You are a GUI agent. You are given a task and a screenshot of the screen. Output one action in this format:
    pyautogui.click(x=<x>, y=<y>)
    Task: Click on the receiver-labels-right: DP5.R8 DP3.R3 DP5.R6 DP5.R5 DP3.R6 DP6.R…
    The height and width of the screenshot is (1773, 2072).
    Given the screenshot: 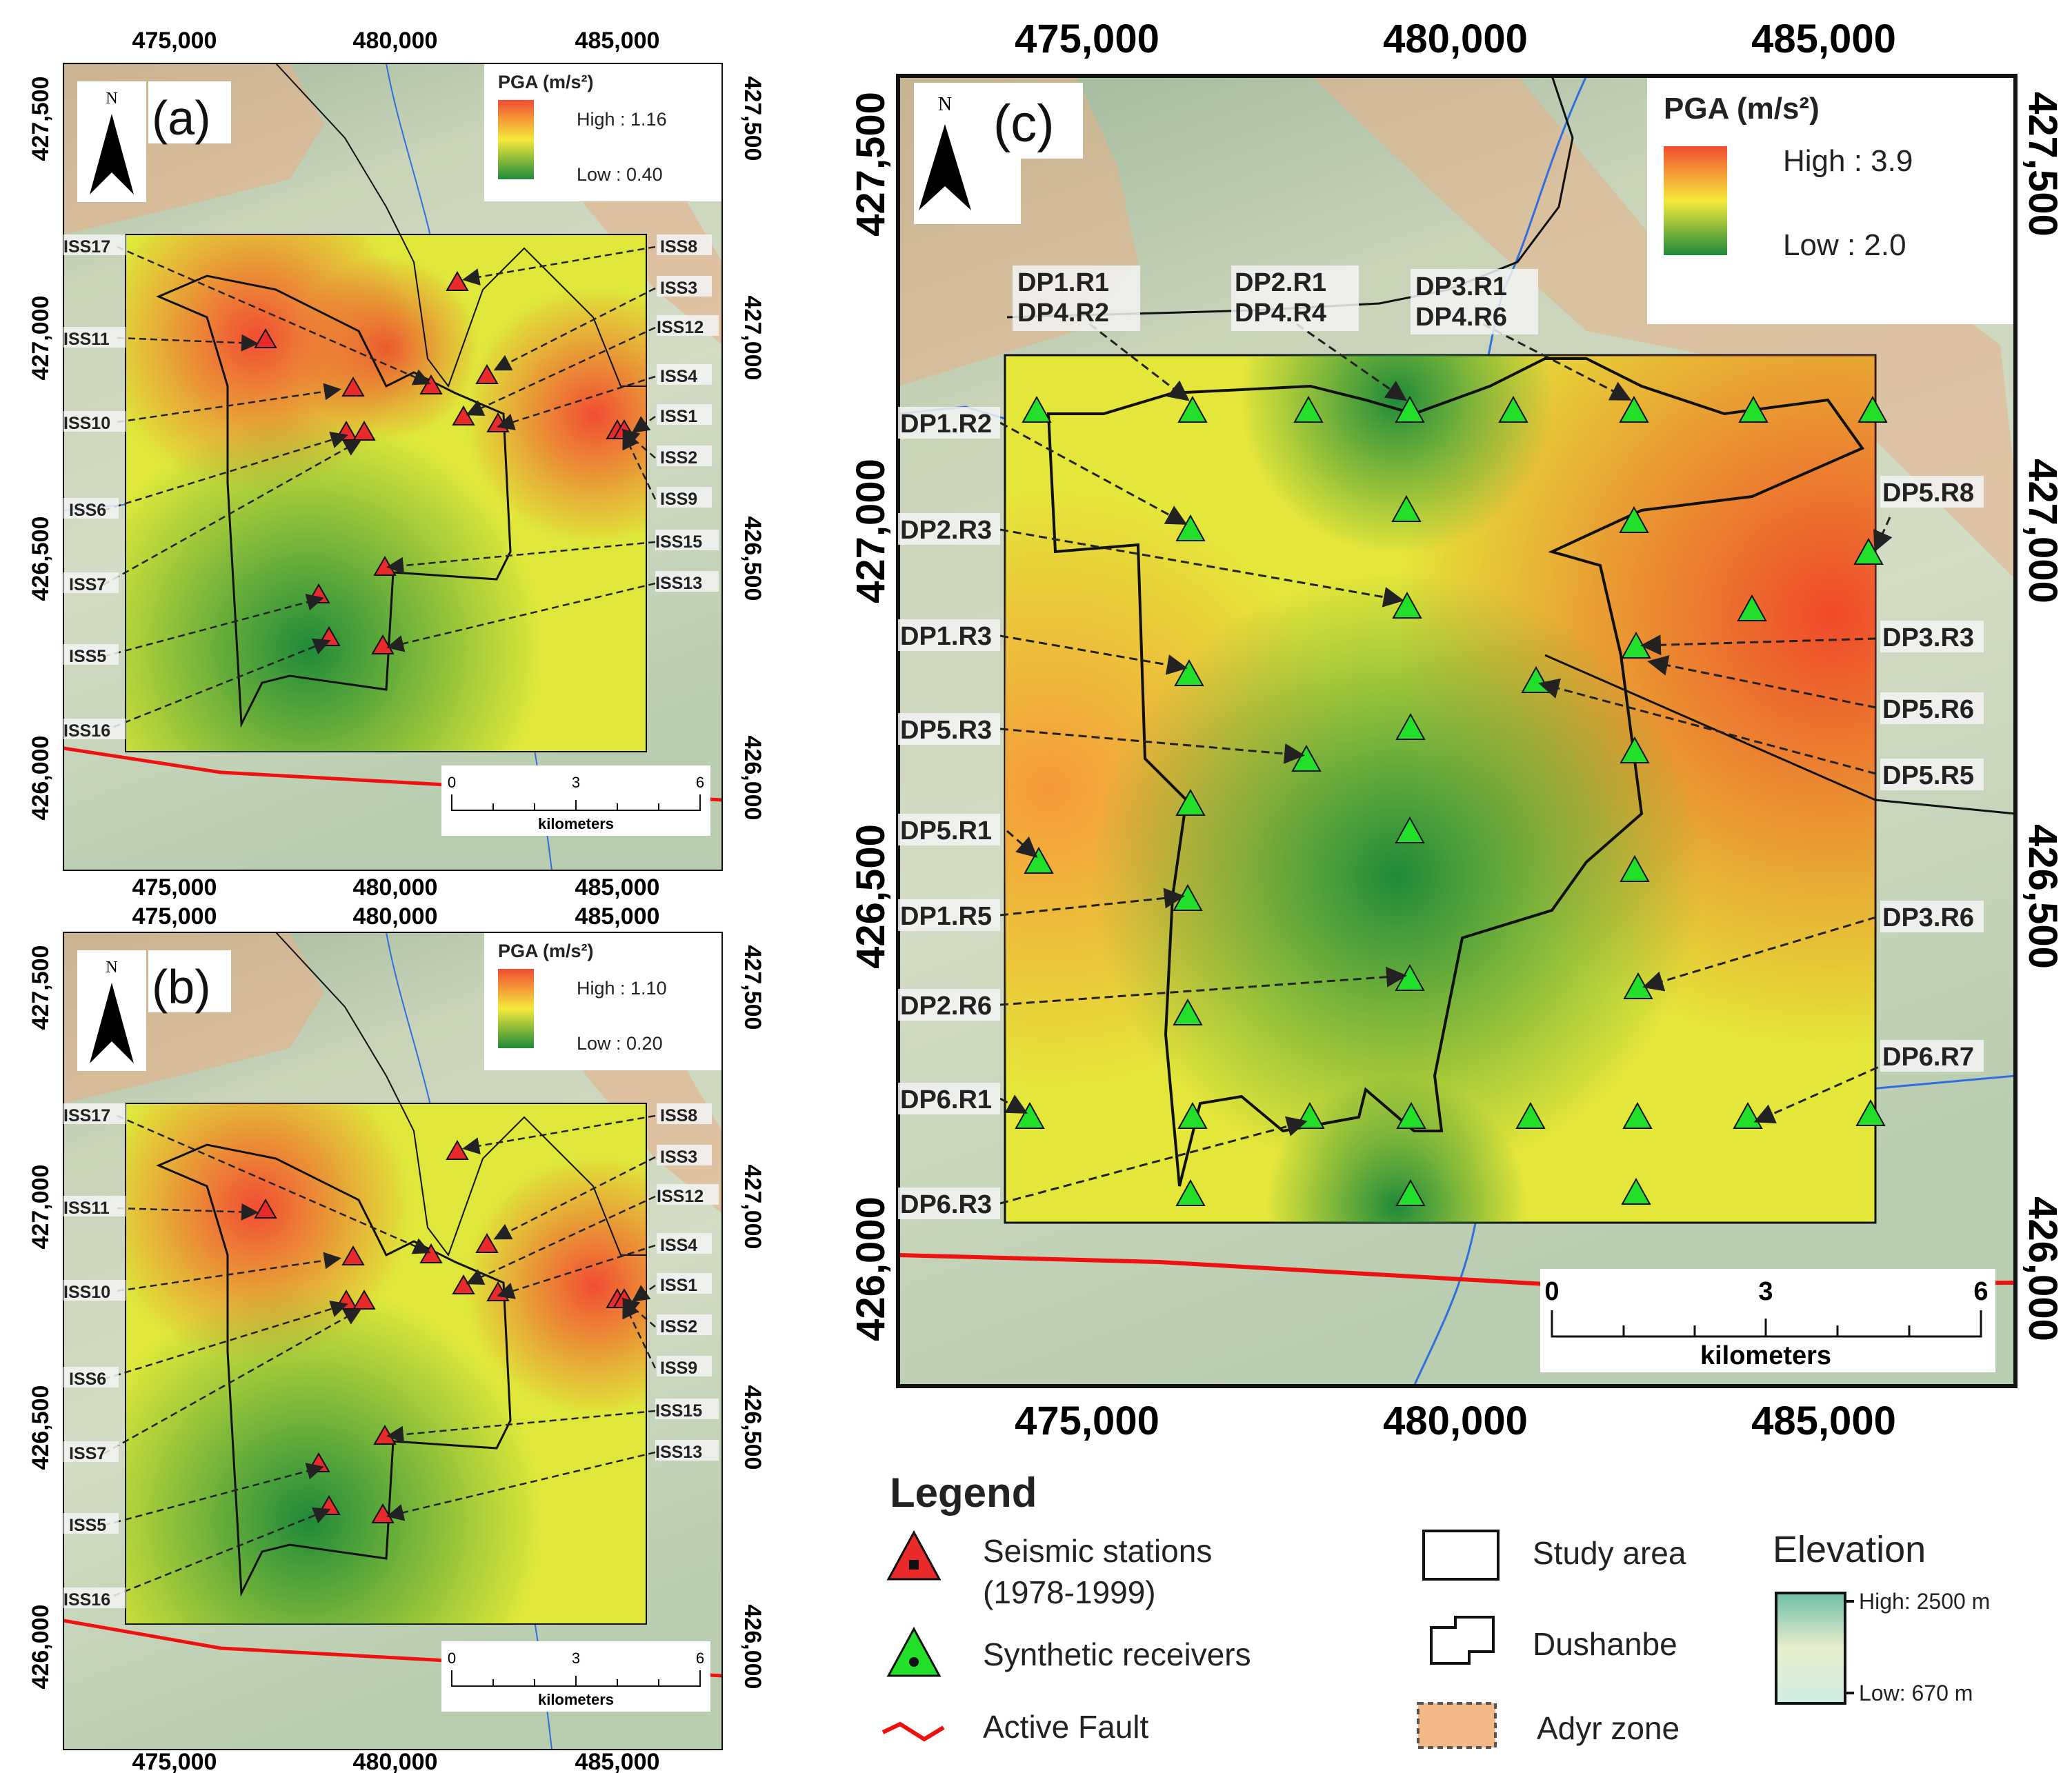 What is the action you would take?
    pyautogui.click(x=1932, y=774)
    